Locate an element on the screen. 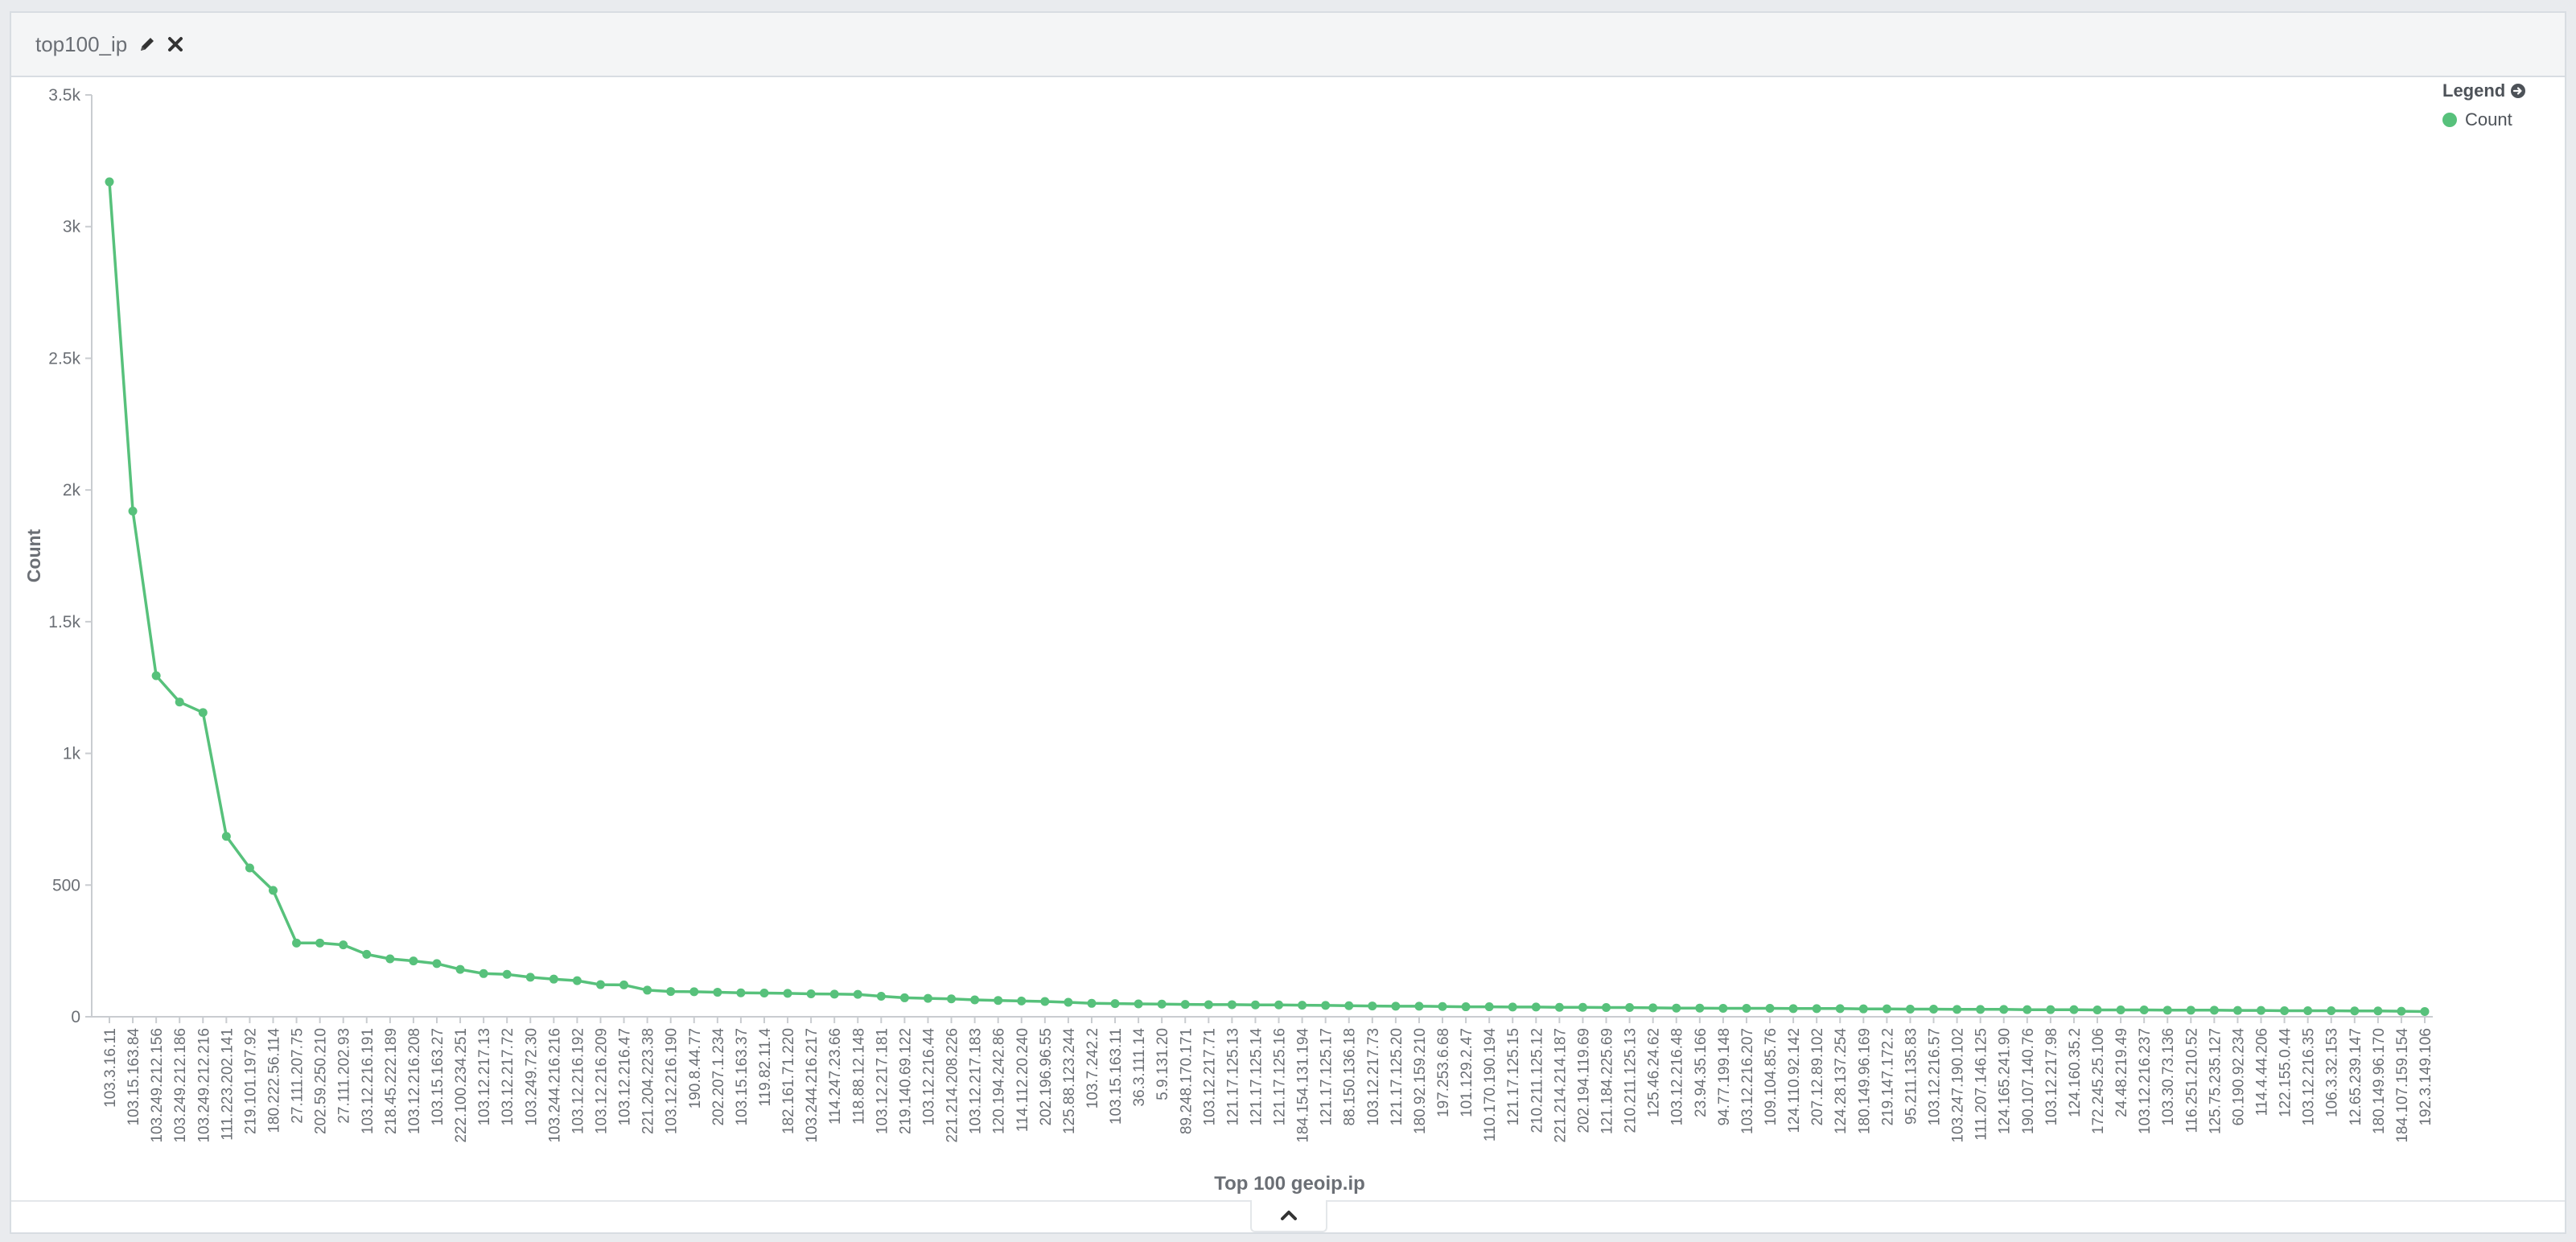  x-tick-label: 106.3.32.153 is located at coordinates (2332, 1072).